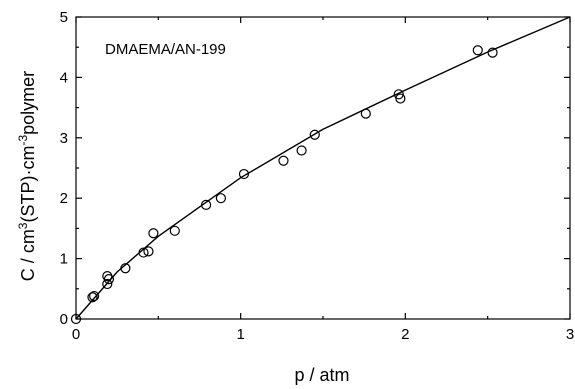 This screenshot has width=575, height=389. What do you see at coordinates (28, 184) in the screenshot?
I see `y-axis-label-mid: (STP)·cm` at bounding box center [28, 184].